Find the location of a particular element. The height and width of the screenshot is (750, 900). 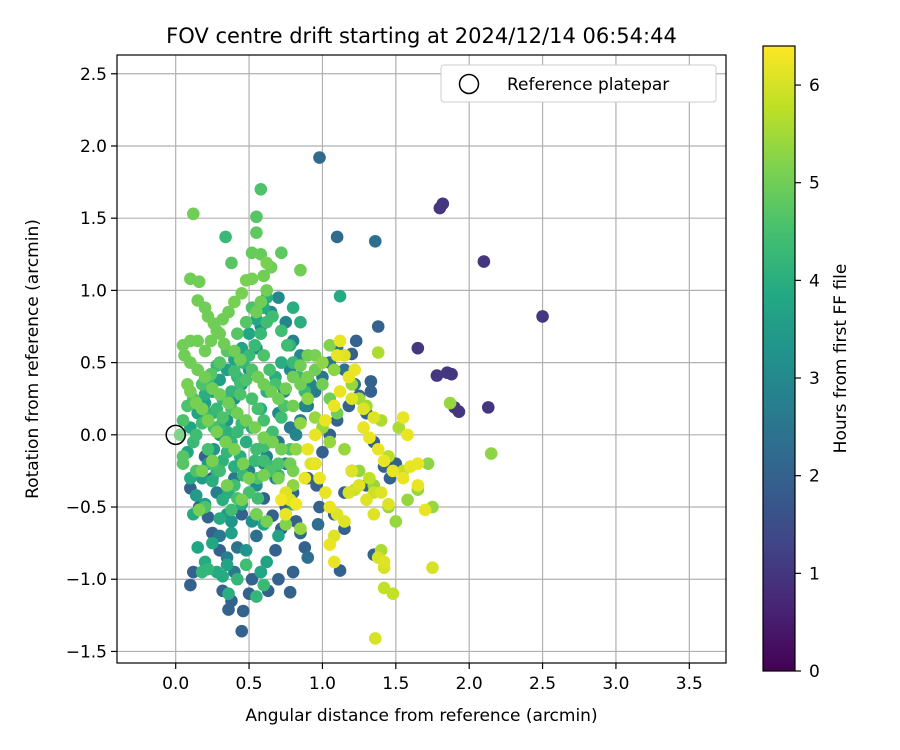

colorbar-tick-label: 4 is located at coordinates (814, 281).